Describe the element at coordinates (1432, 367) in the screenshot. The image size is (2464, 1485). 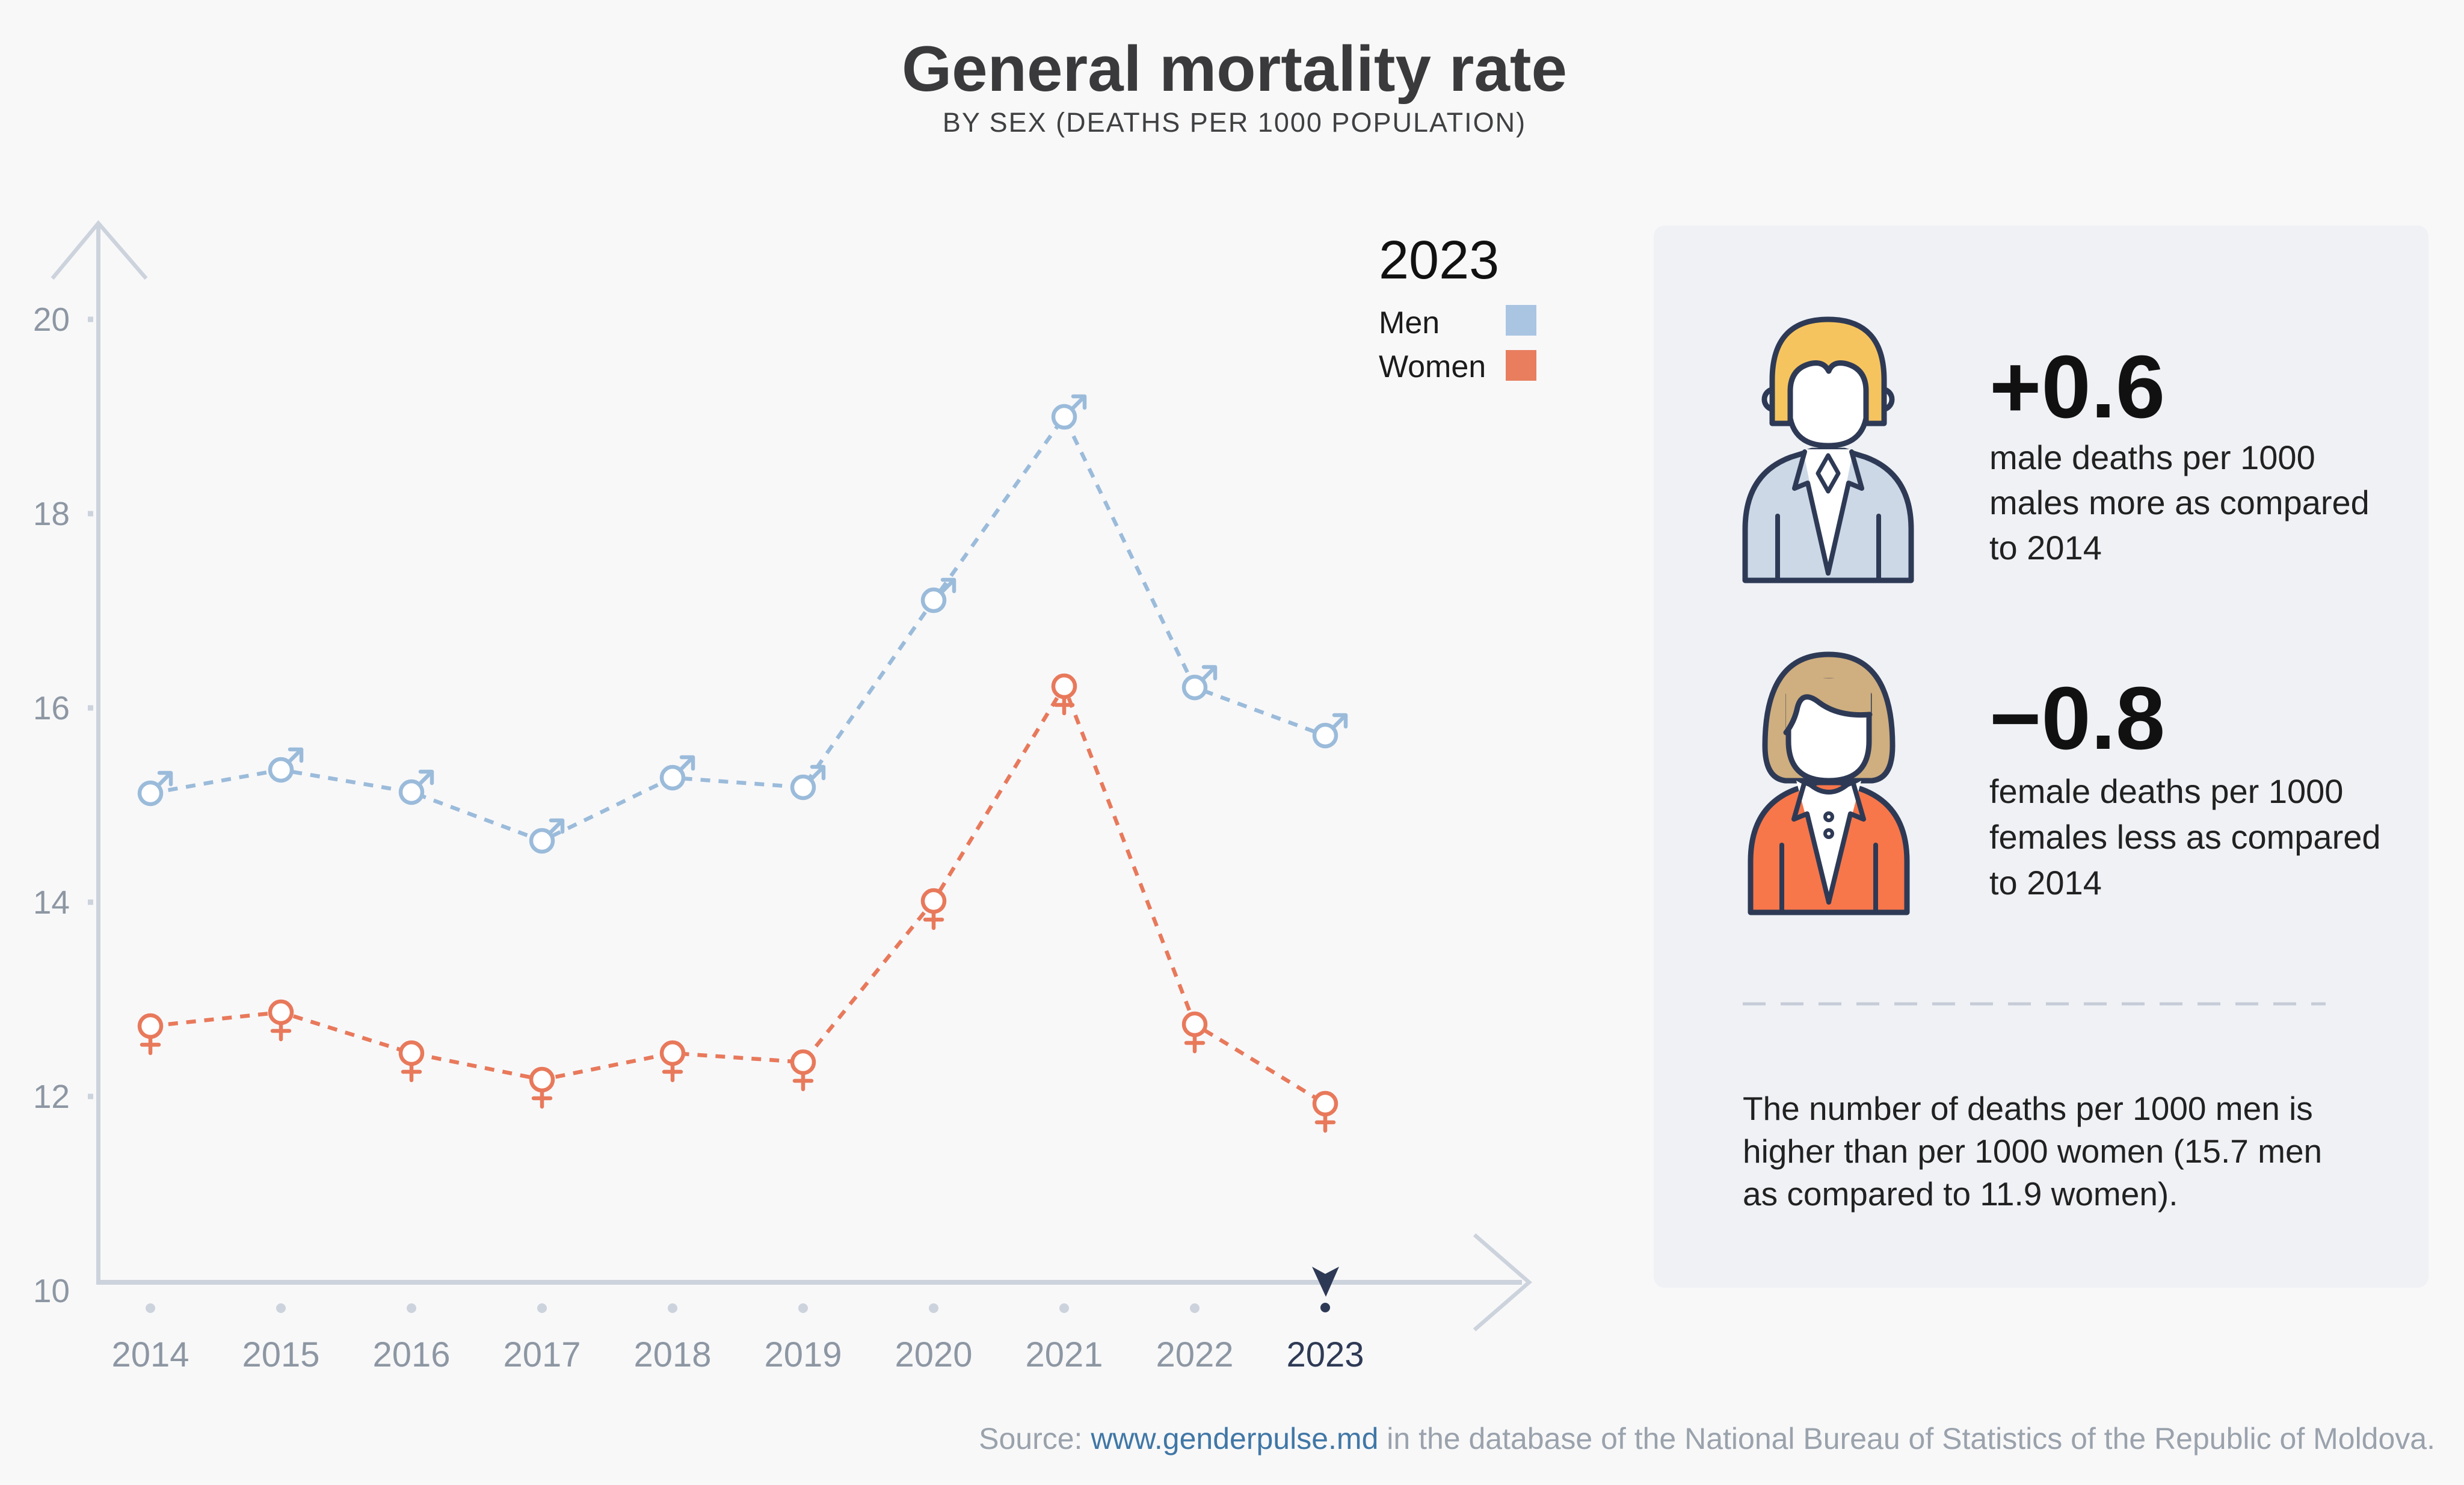
I see `svg-text: Women` at that location.